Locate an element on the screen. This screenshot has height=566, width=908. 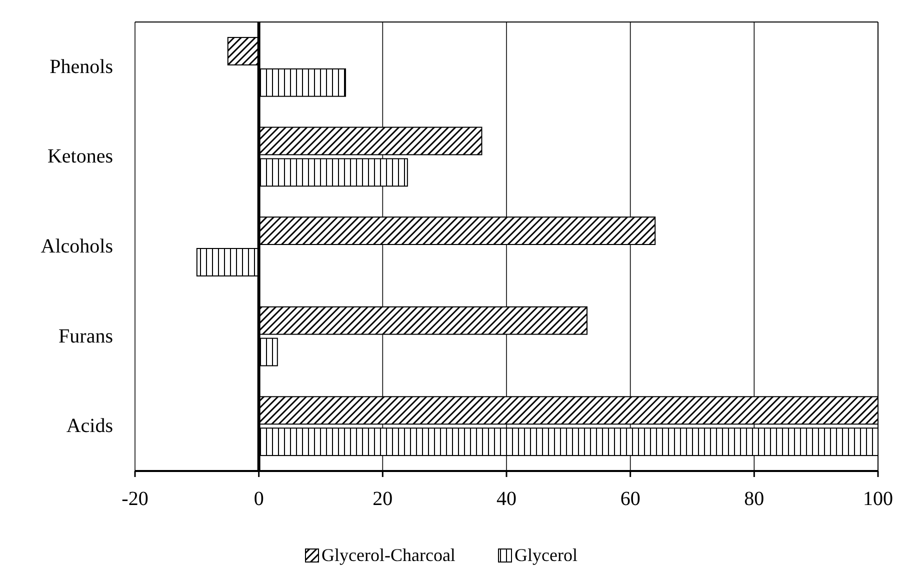
x-tick-label: 0 is located at coordinates (259, 499).